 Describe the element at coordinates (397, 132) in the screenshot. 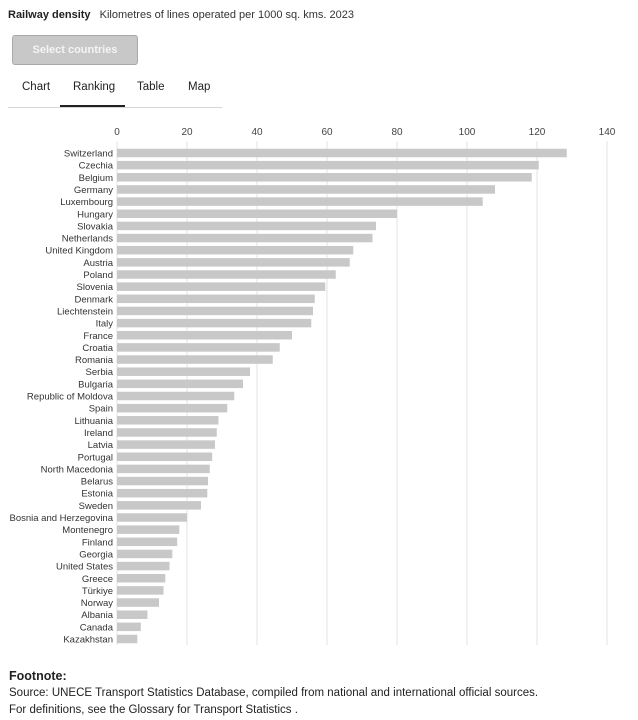

I see `x-tick-label: 80` at that location.